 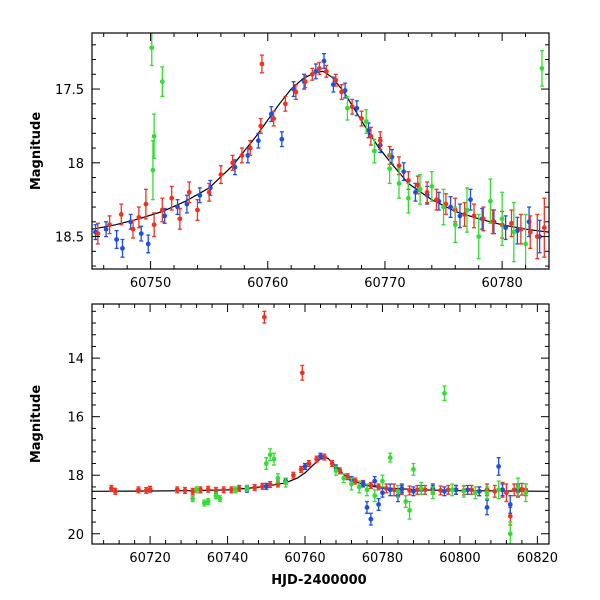 I want to click on x-tick-label: 60780, so click(x=501, y=283).